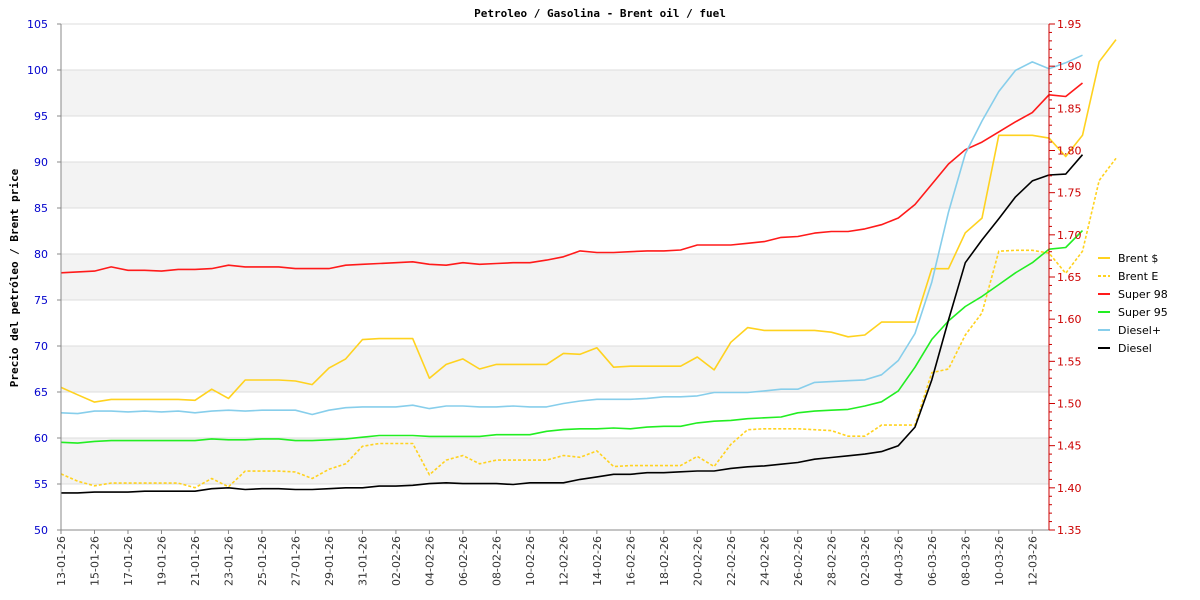 This screenshot has height=600, width=1200. I want to click on x-tick-label: 17-01-26, so click(128, 561).